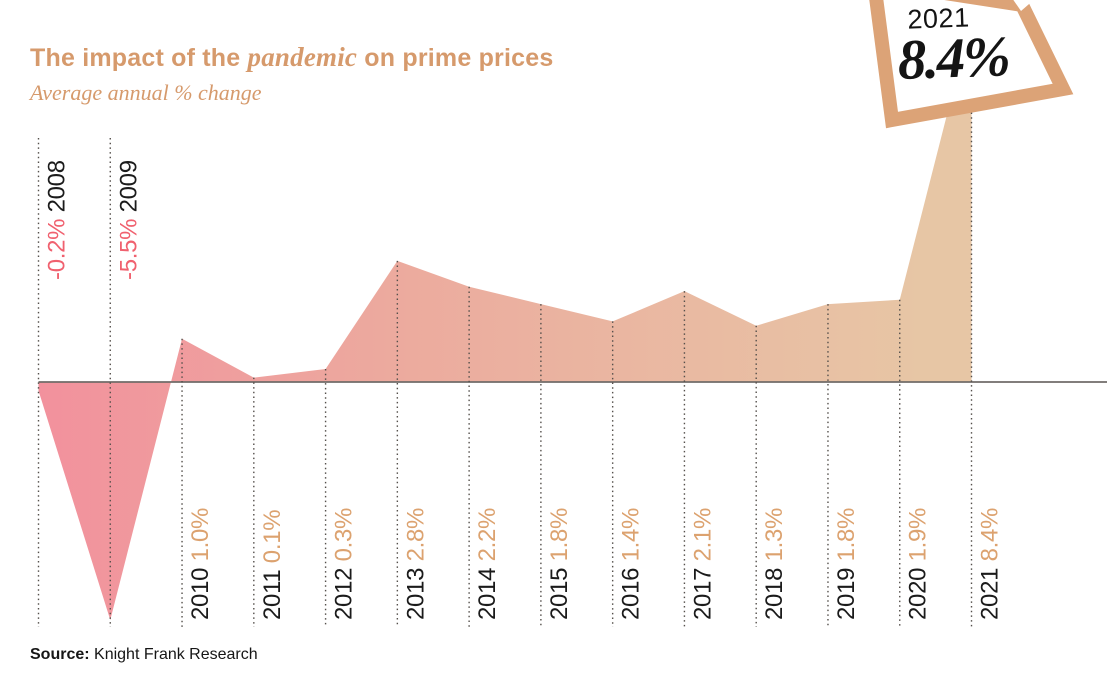  I want to click on bottom-label-2012: 2012 0.3%, so click(344, 564).